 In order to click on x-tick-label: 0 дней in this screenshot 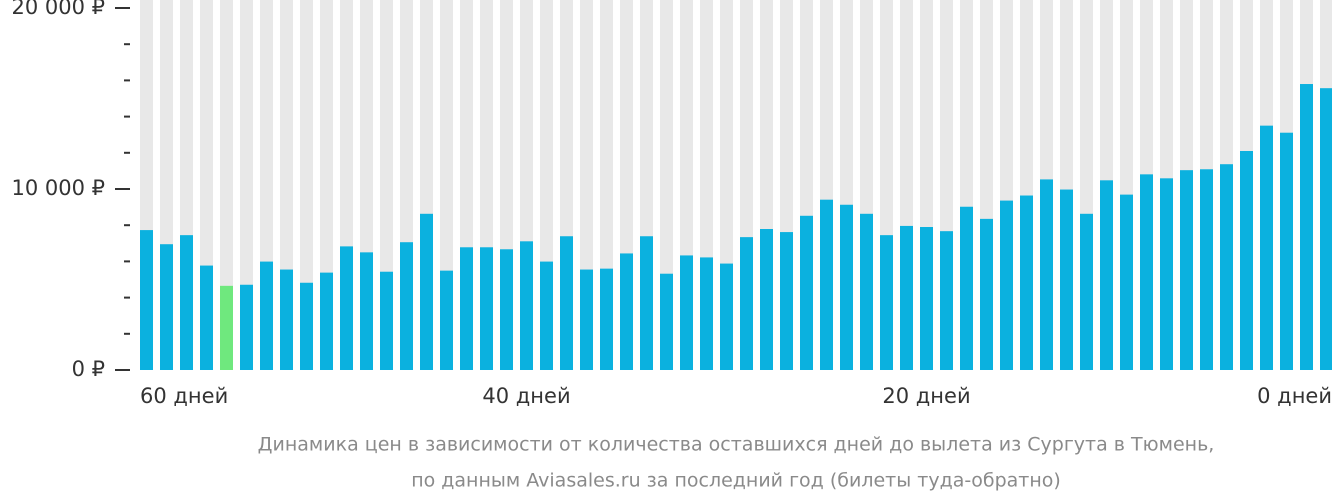, I will do `click(1294, 396)`.